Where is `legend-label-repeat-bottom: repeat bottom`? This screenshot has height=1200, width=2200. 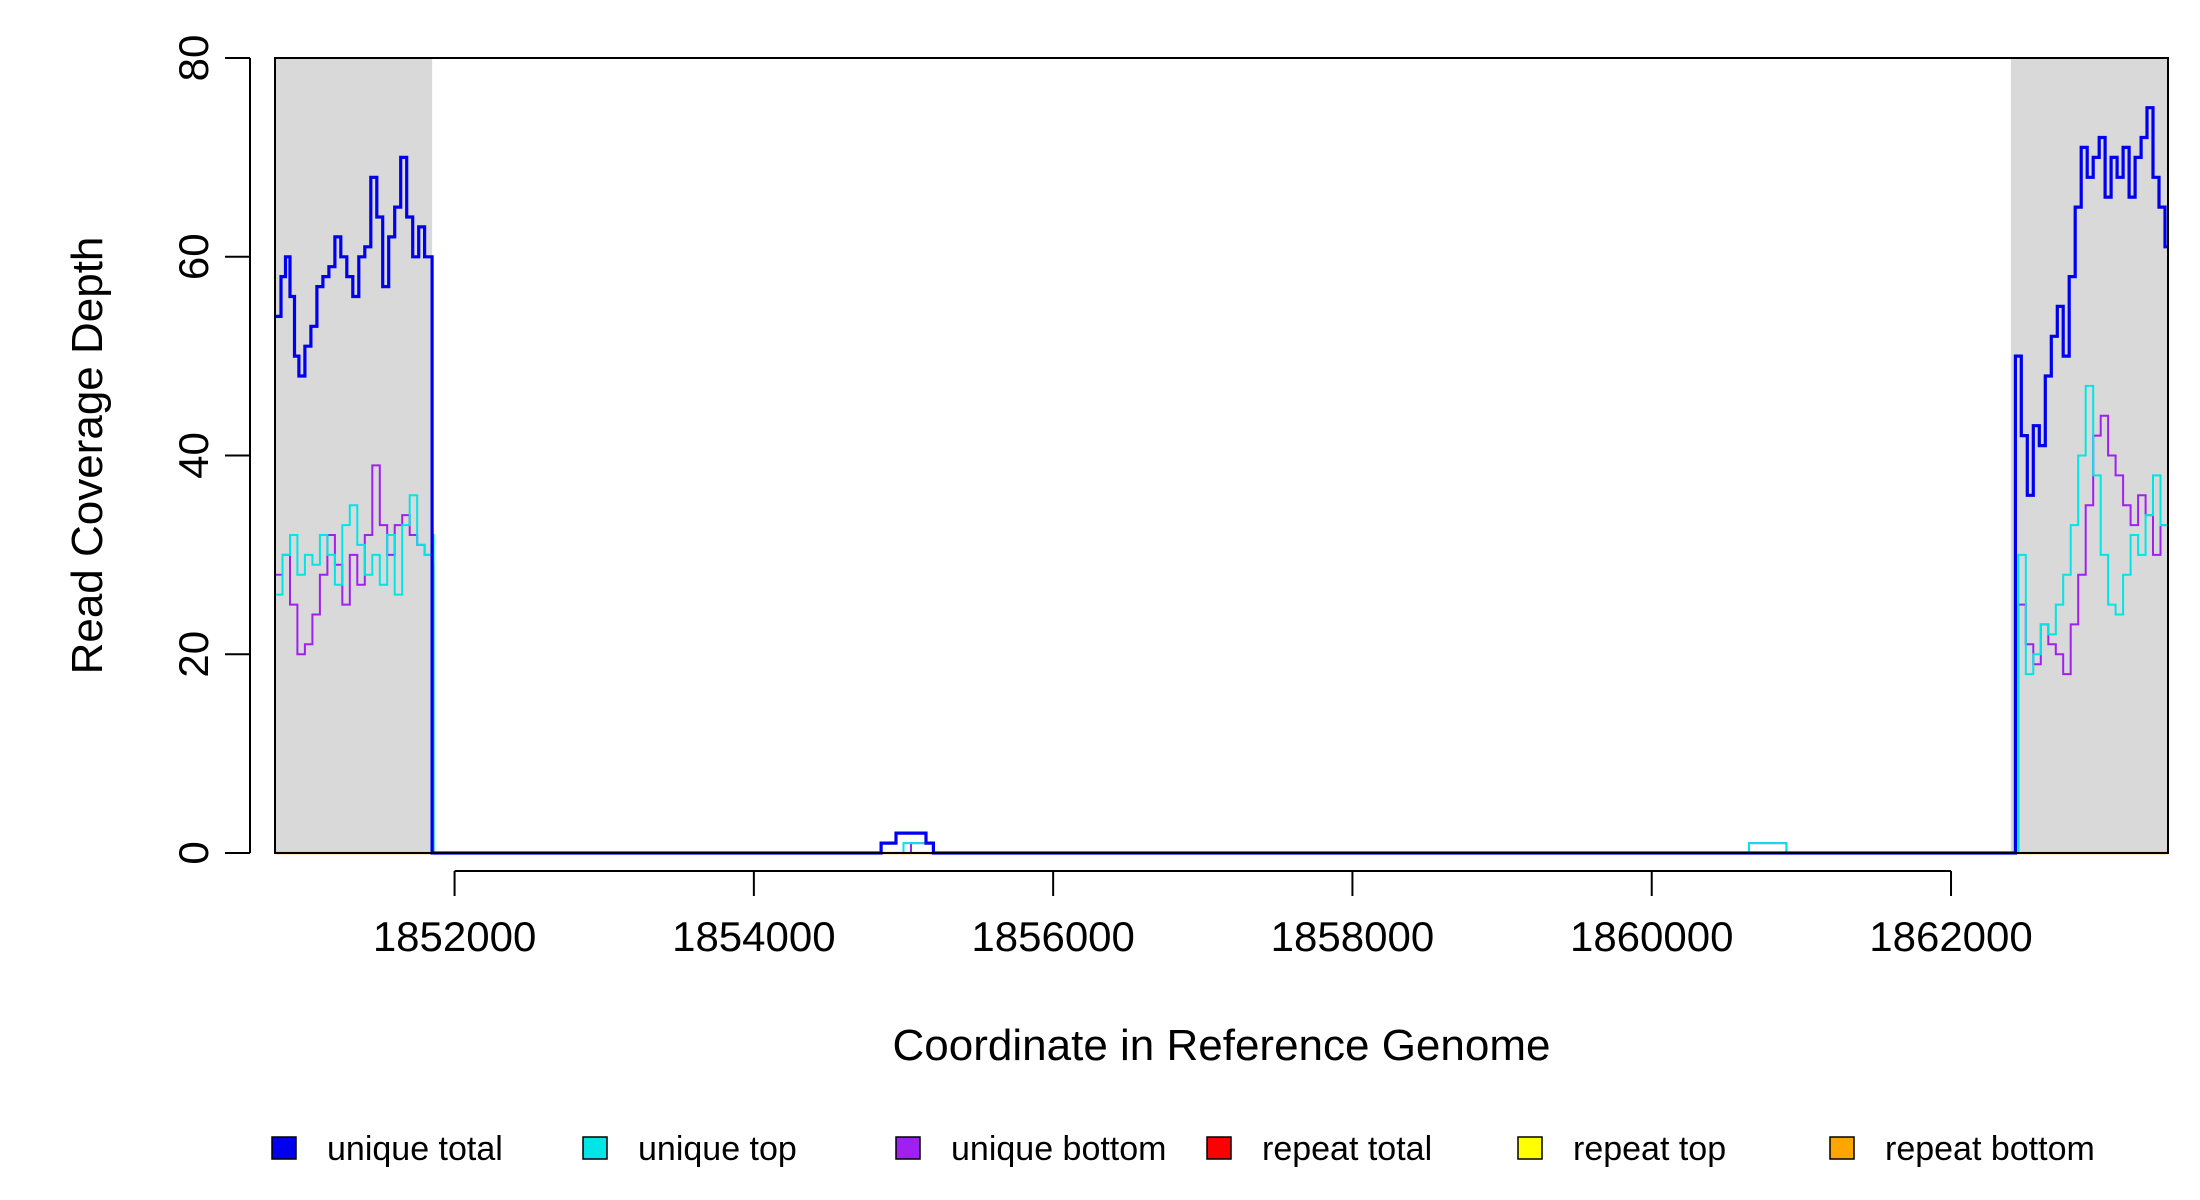
legend-label-repeat-bottom: repeat bottom is located at coordinates (1990, 1149).